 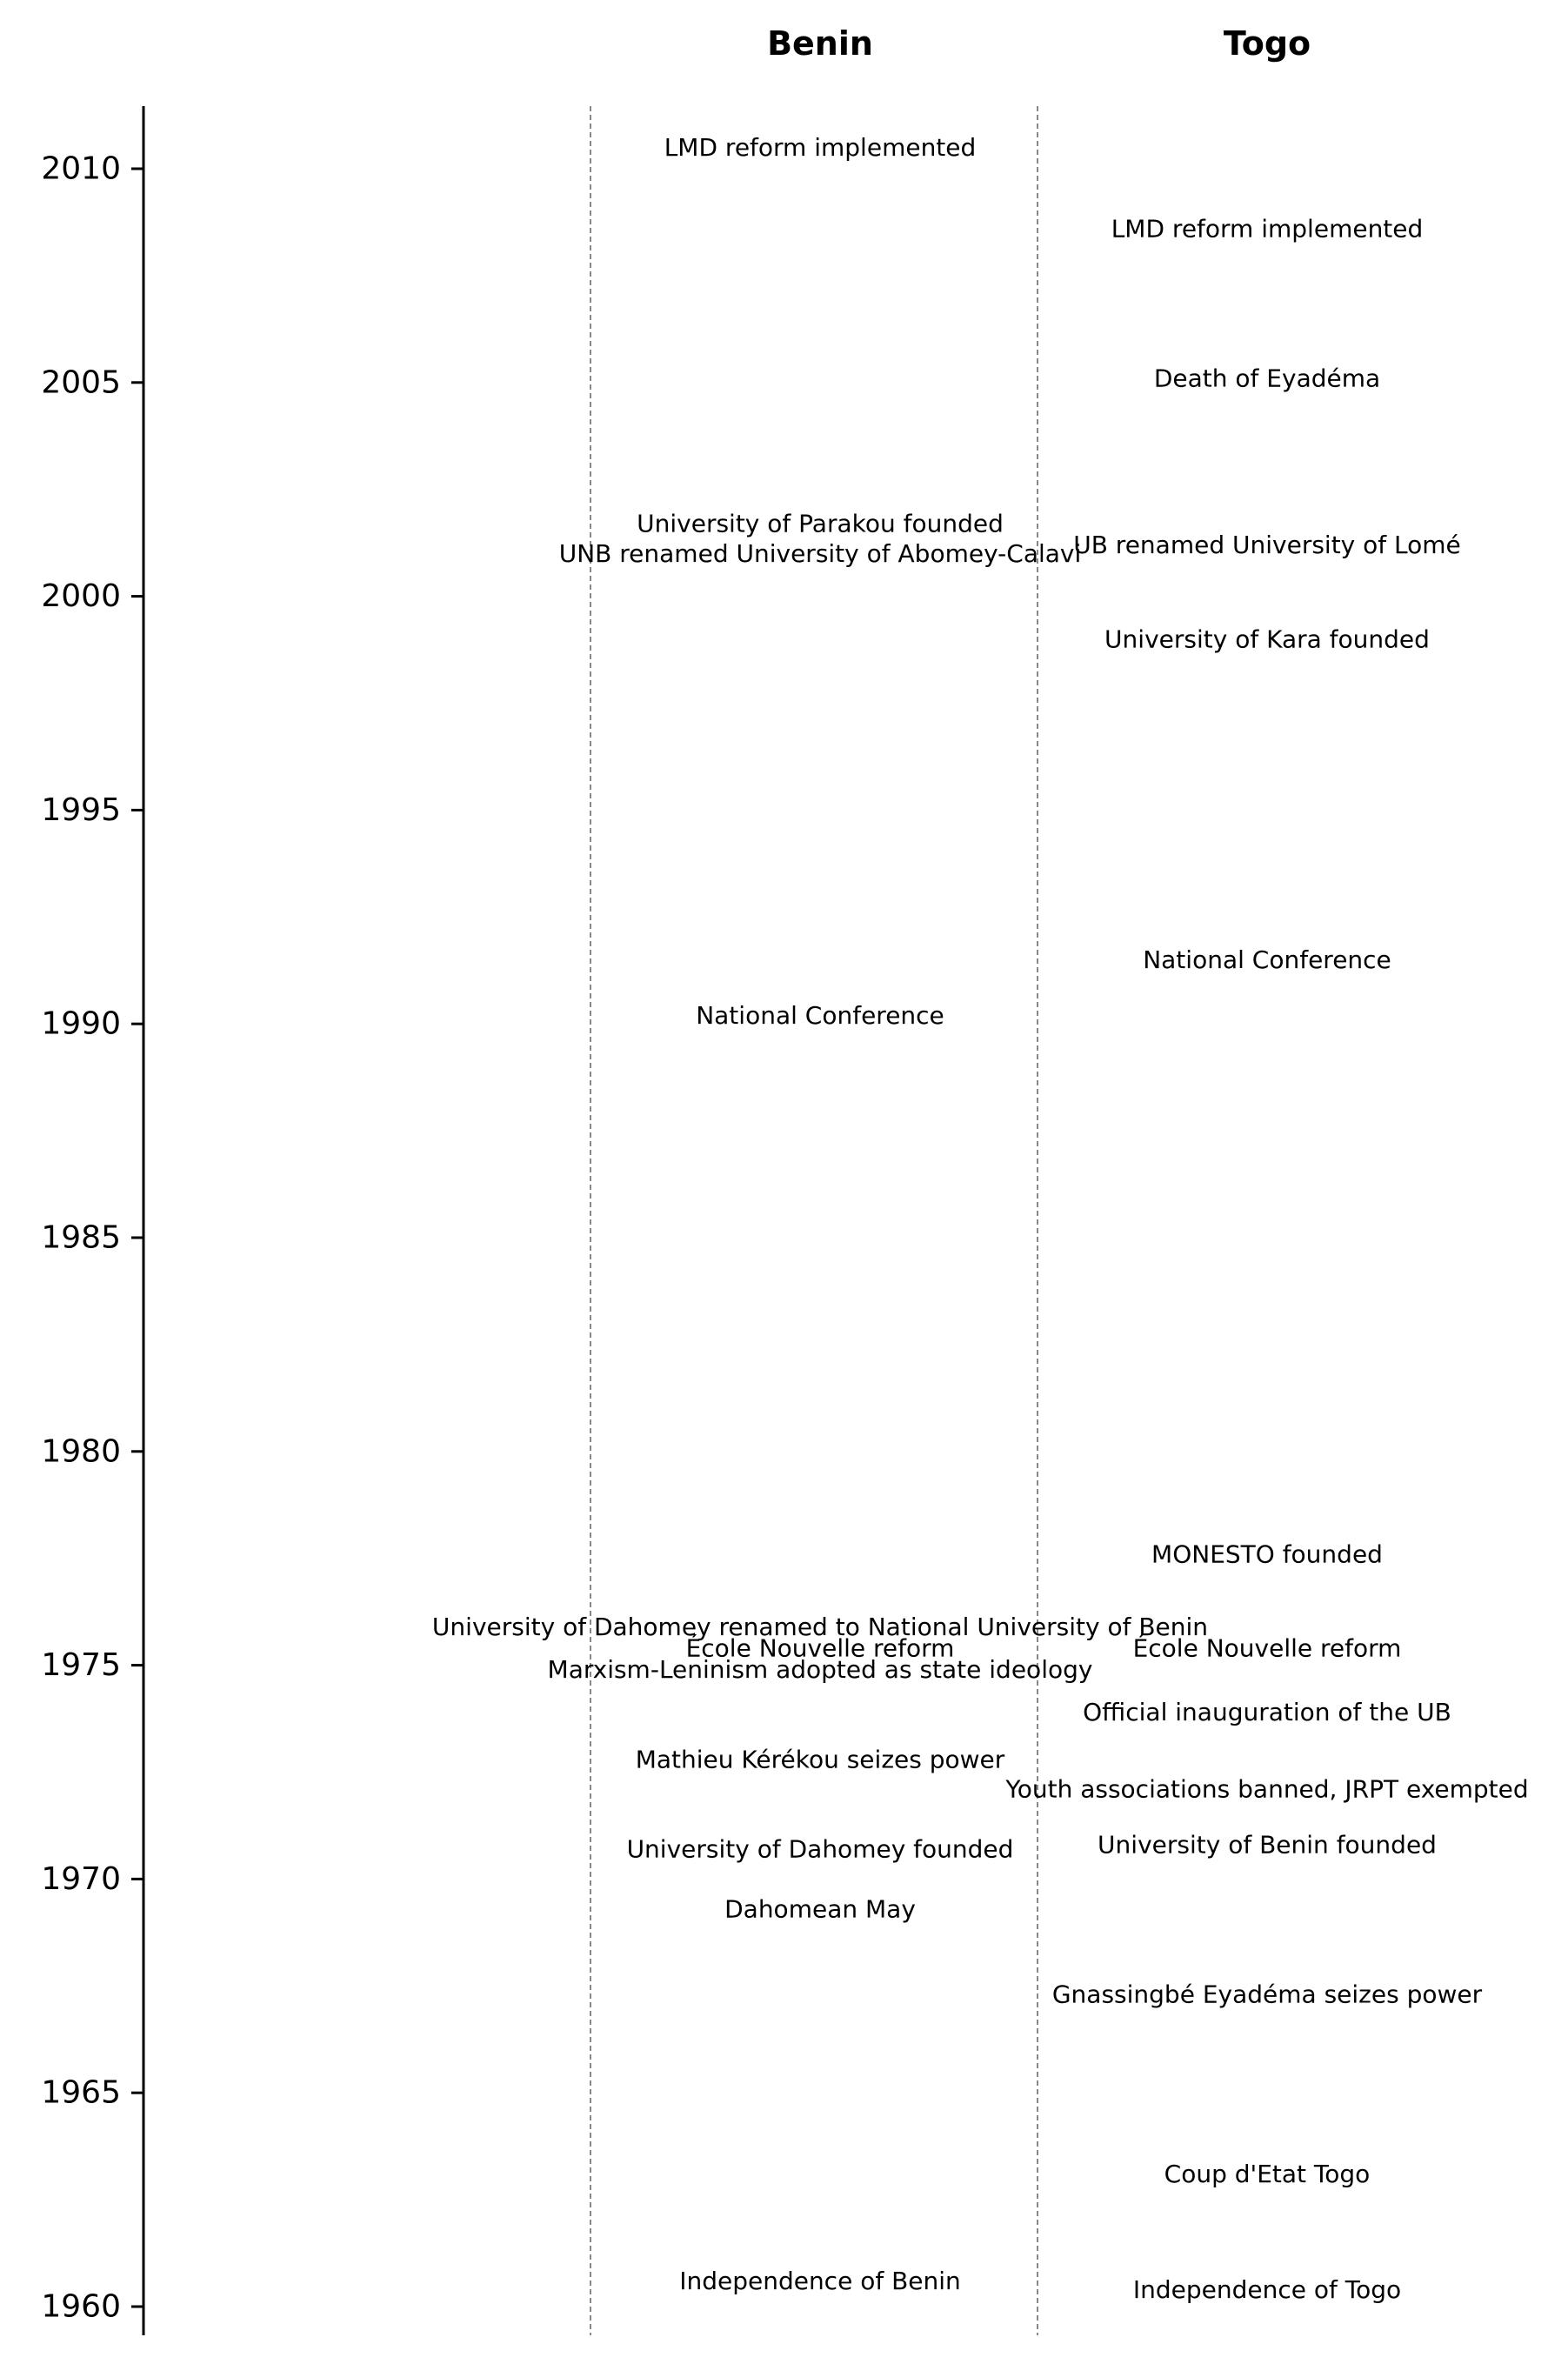 I want to click on y-tick-label-2000: 2000, so click(x=81, y=596).